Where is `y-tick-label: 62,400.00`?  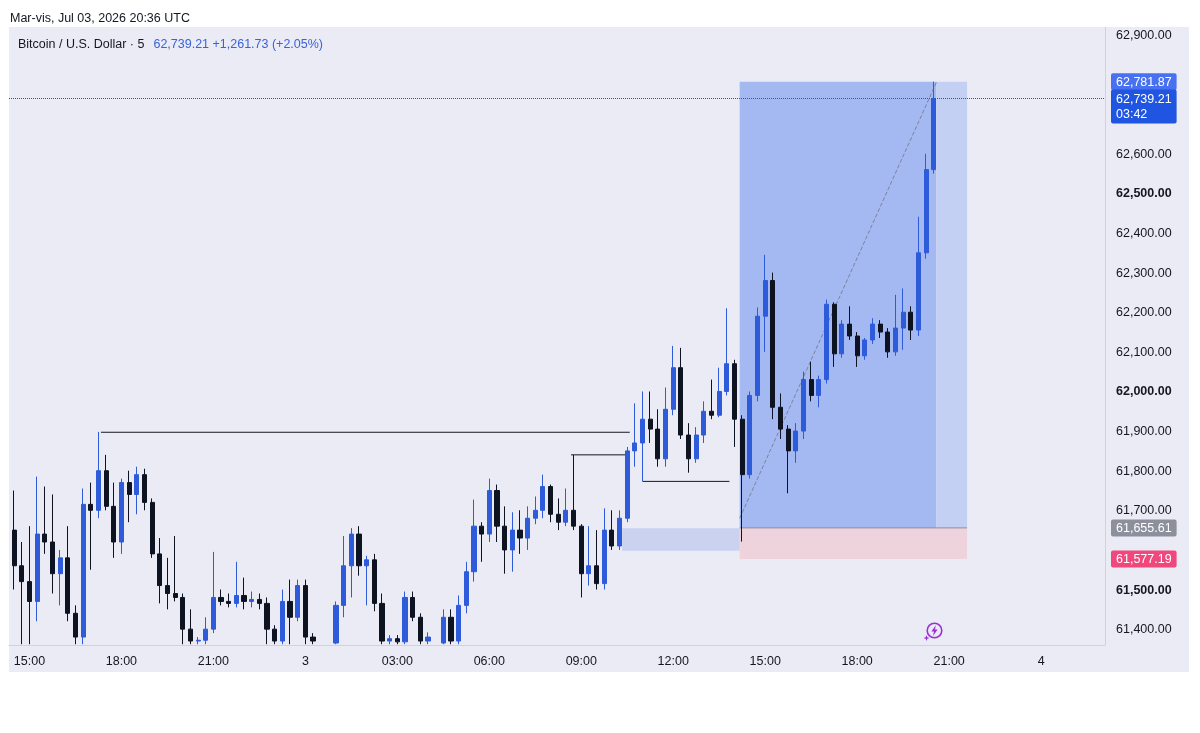
y-tick-label: 62,400.00 is located at coordinates (1144, 233).